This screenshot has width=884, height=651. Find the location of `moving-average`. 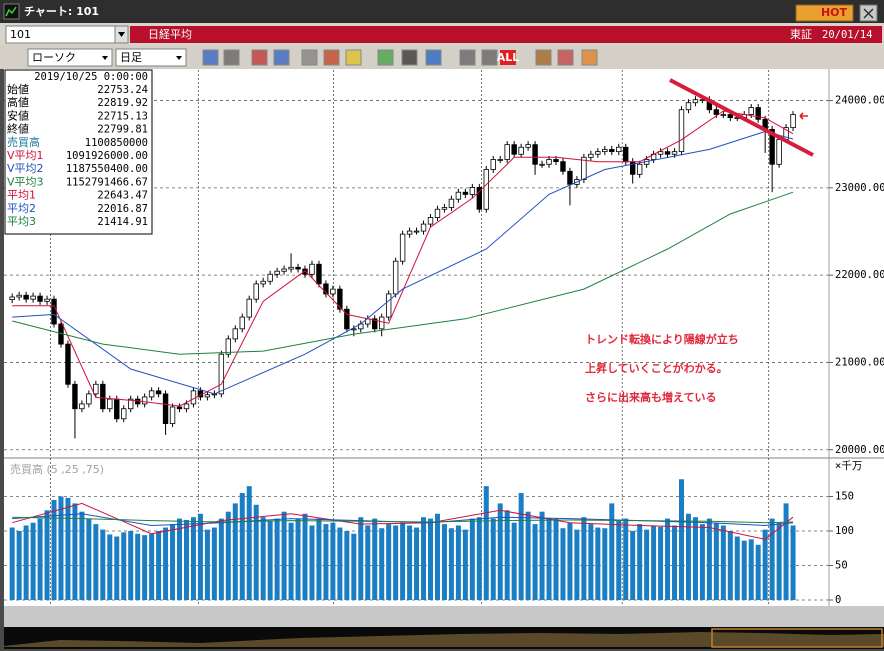

moving-average is located at coordinates (403, 520).